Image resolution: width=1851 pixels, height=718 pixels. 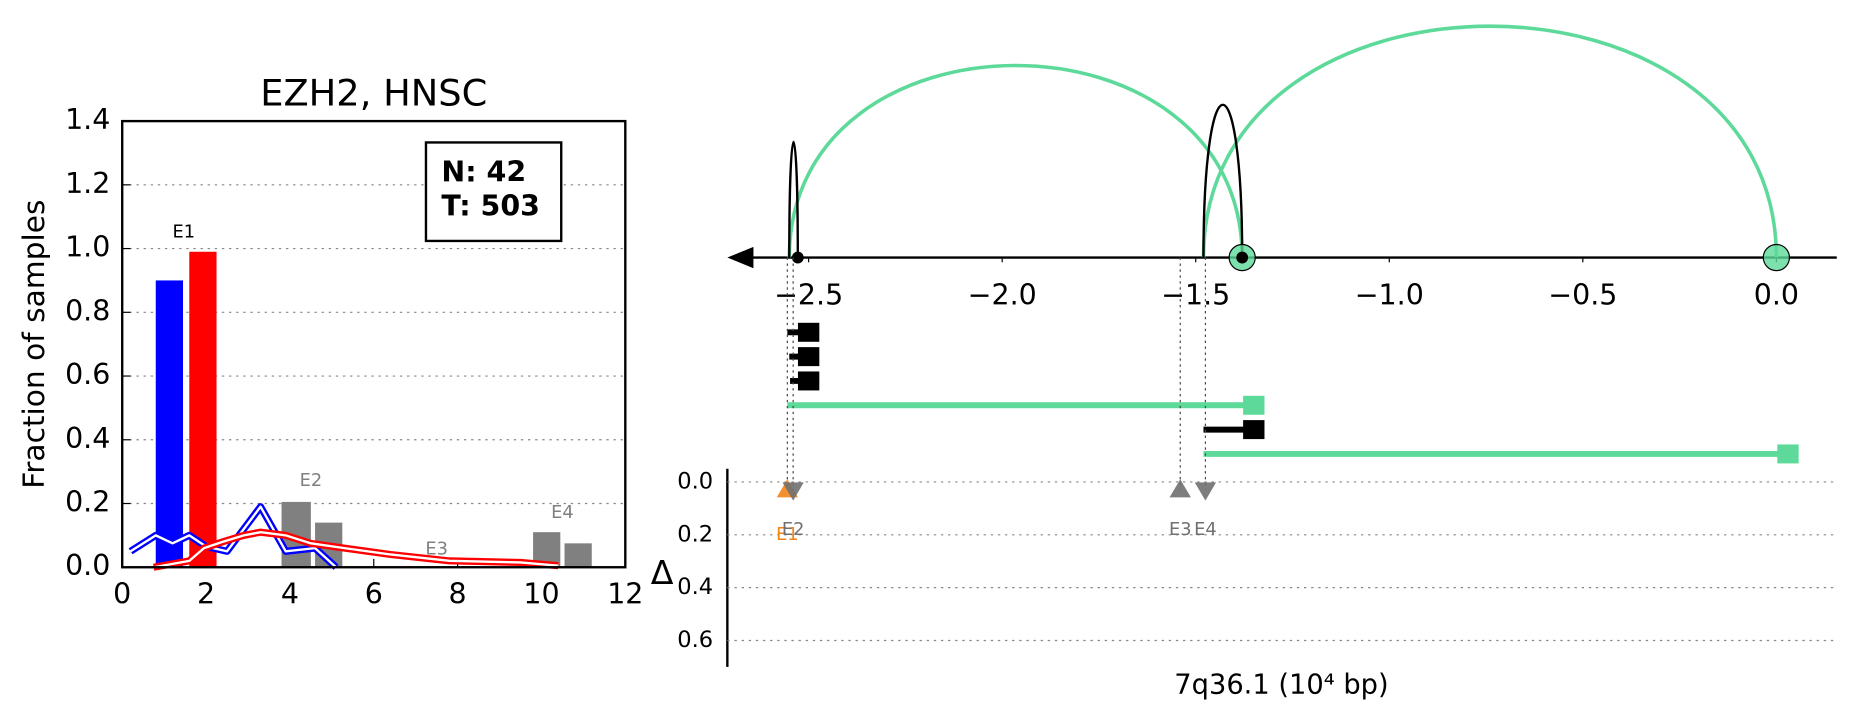 I want to click on annotation: E4, so click(x=562, y=512).